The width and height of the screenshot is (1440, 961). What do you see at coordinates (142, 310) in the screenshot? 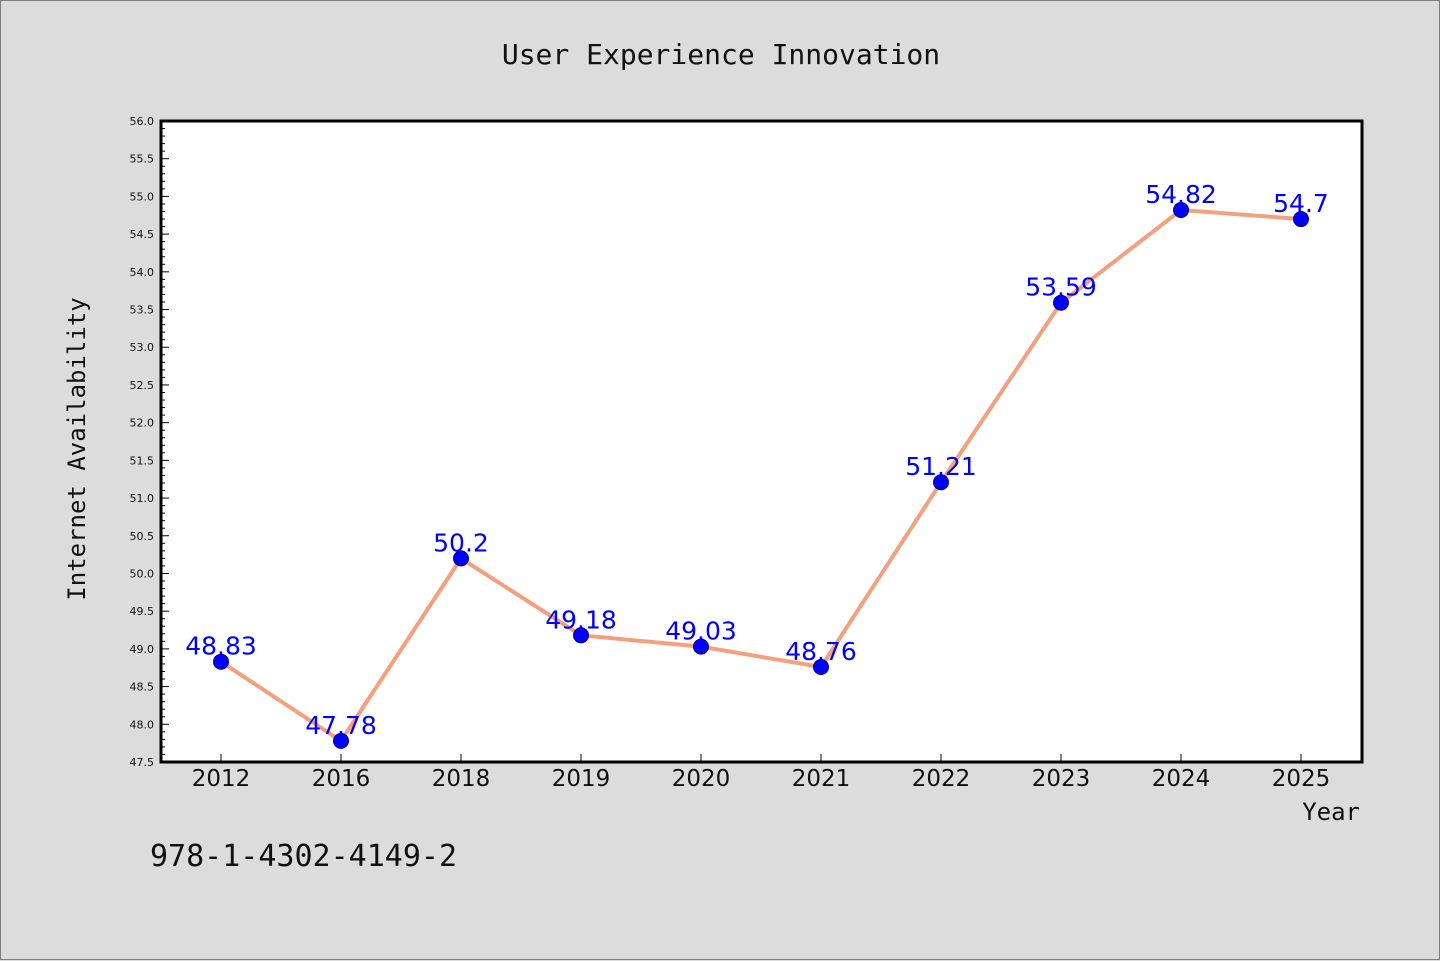
I see `y-tick-label: 53.5` at bounding box center [142, 310].